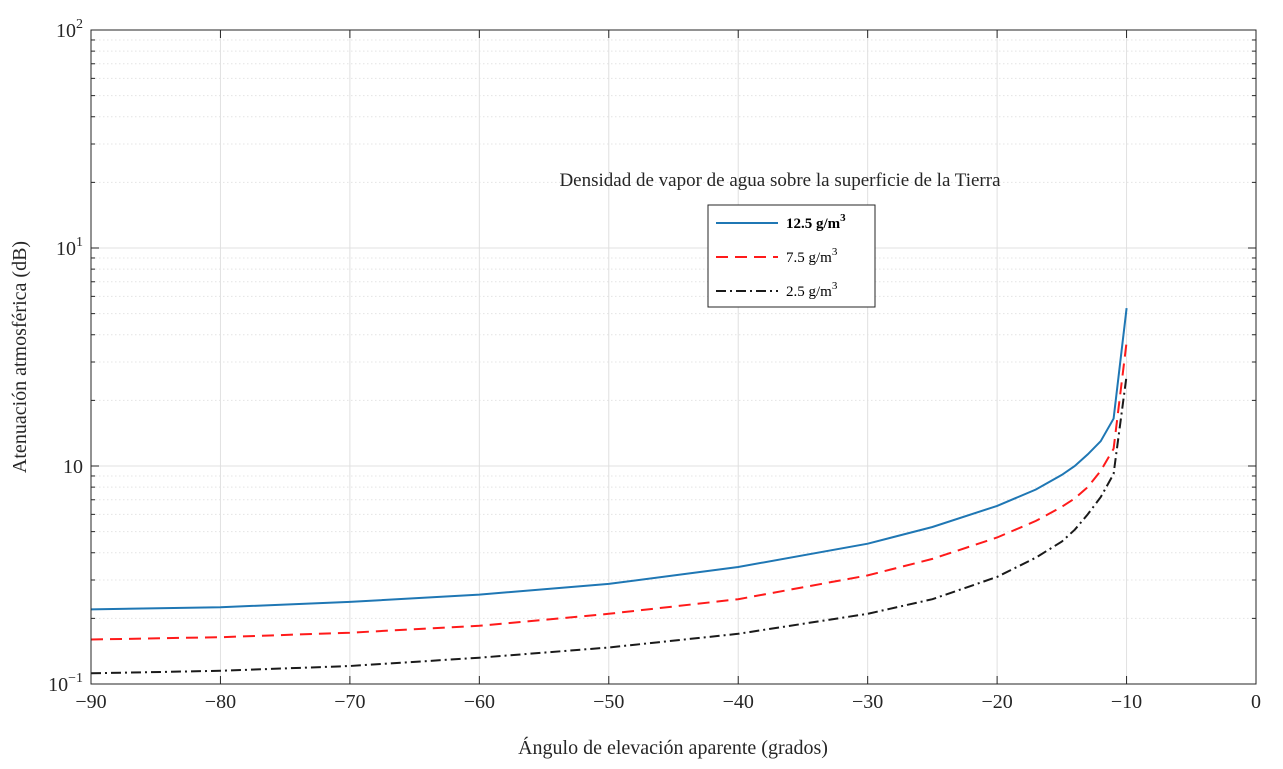 The image size is (1283, 769). What do you see at coordinates (996, 702) in the screenshot?
I see `x-tick-label: −20` at bounding box center [996, 702].